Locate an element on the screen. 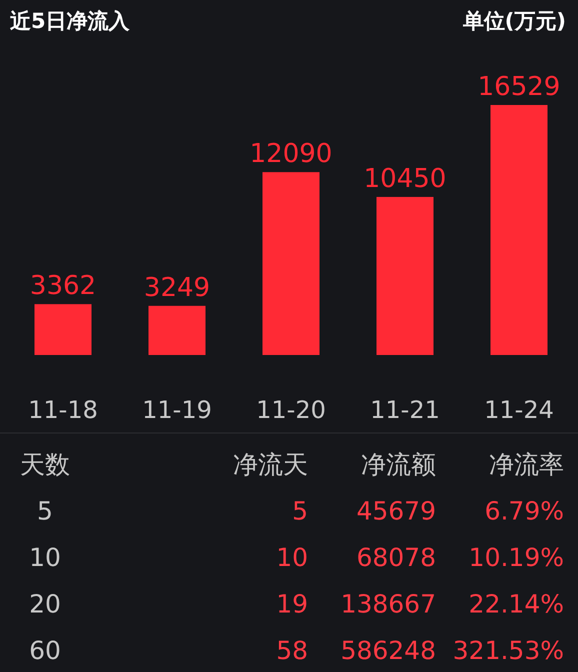  chart-subtitle: 单位(万元) is located at coordinates (514, 21).